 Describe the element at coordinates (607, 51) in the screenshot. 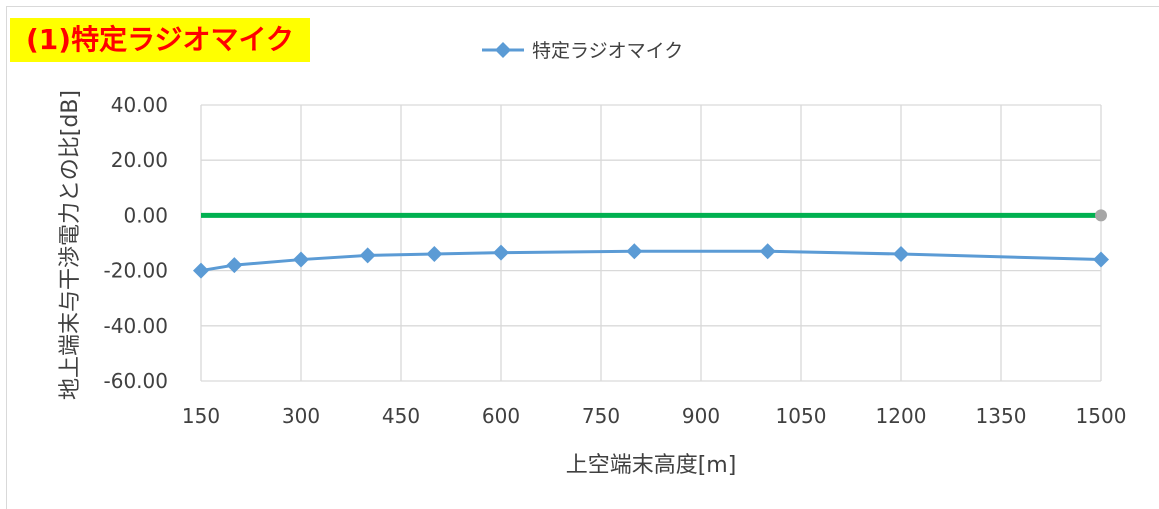

I see `legend-label: 特定ラジオマイク` at that location.